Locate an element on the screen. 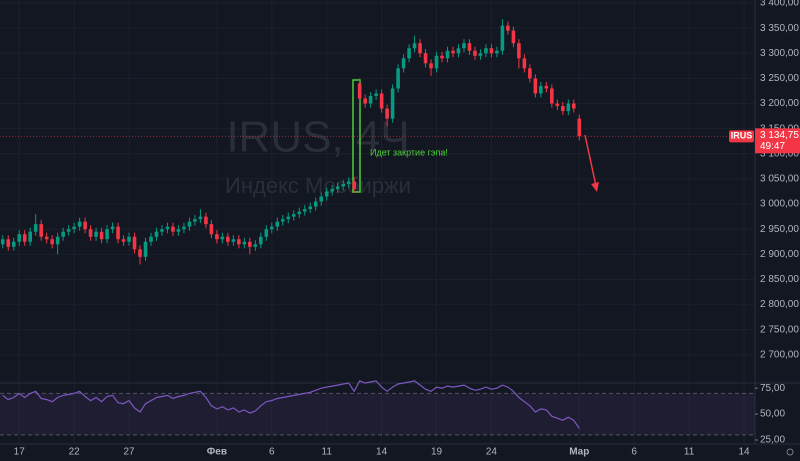  rsi-line is located at coordinates (291, 404).